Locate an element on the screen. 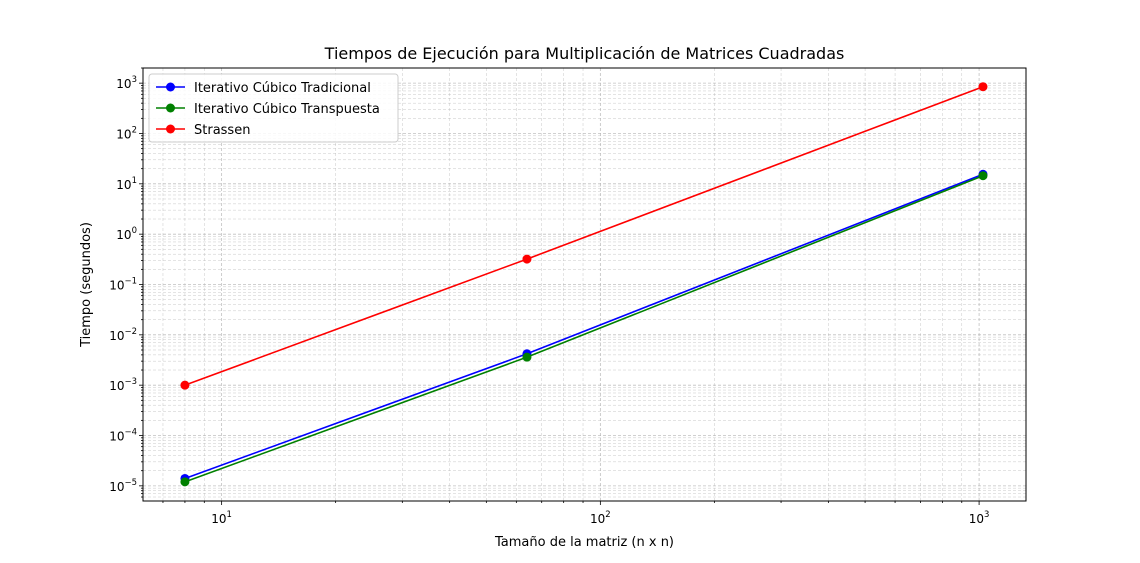 The image size is (1140, 563). y-tick-label: 10⁻⁵ is located at coordinates (123, 486).